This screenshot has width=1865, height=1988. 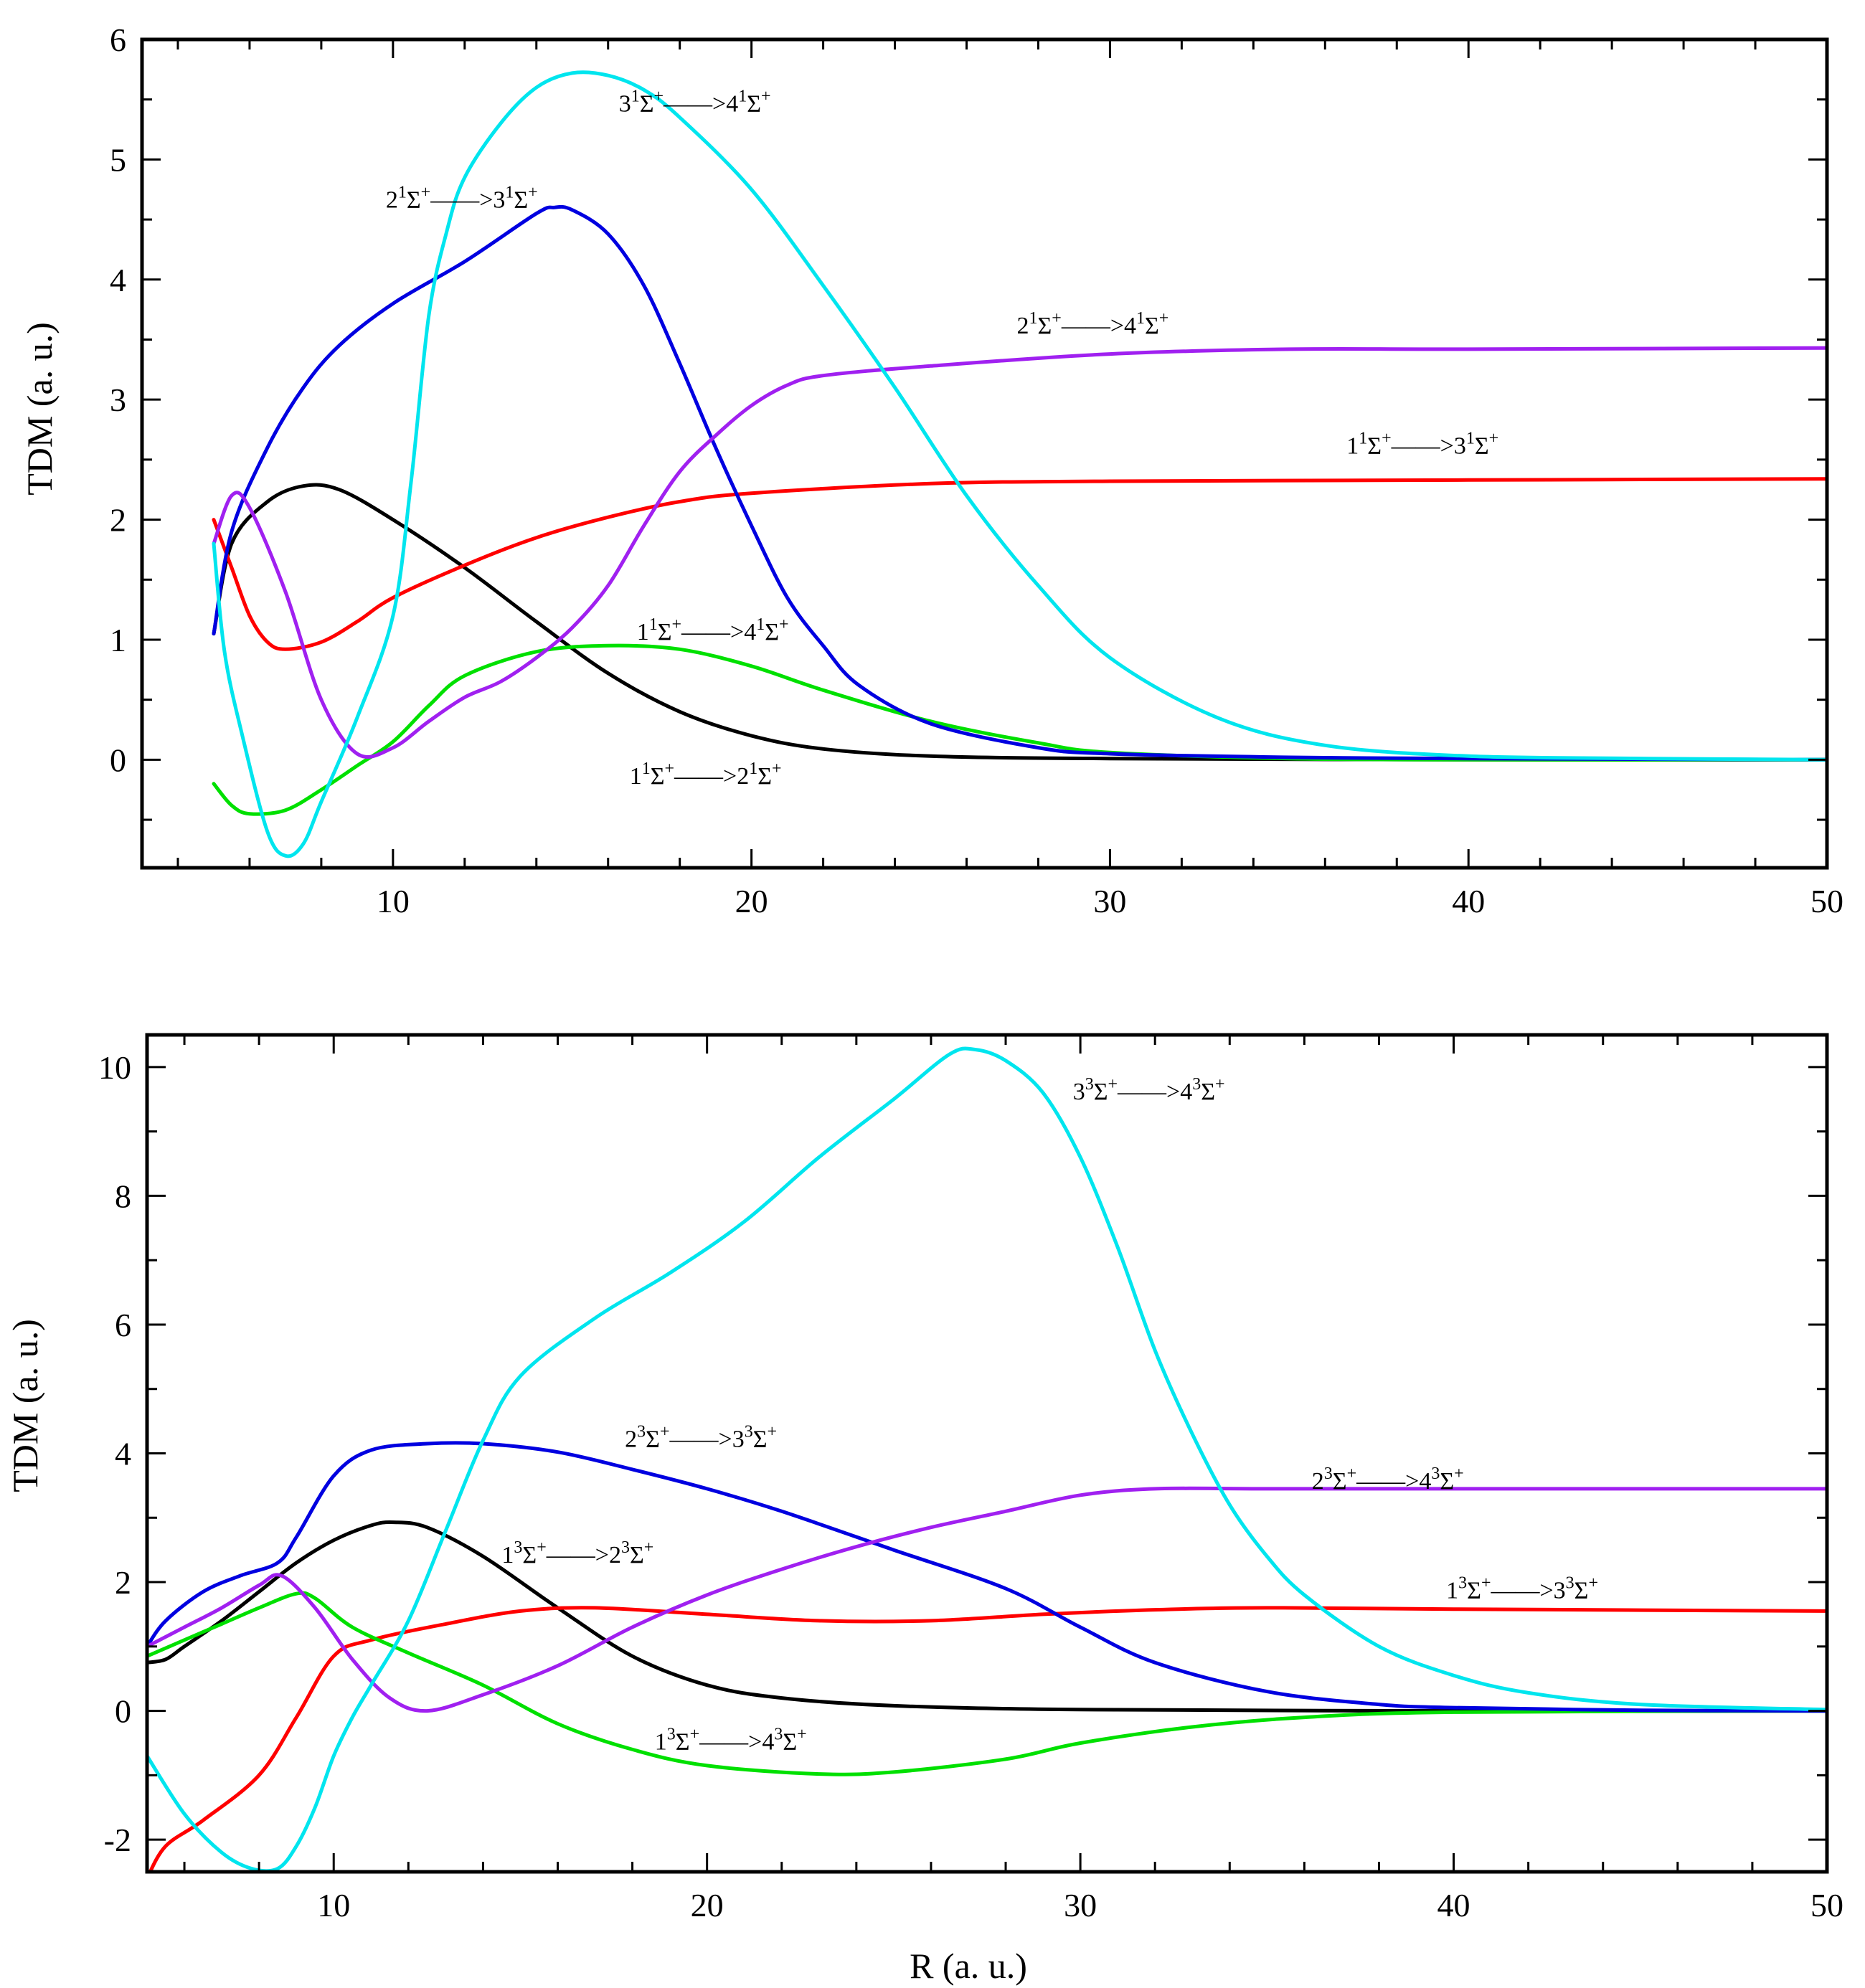 What do you see at coordinates (1092, 324) in the screenshot?
I see `curve-label: 21Σ+——>41Σ+` at bounding box center [1092, 324].